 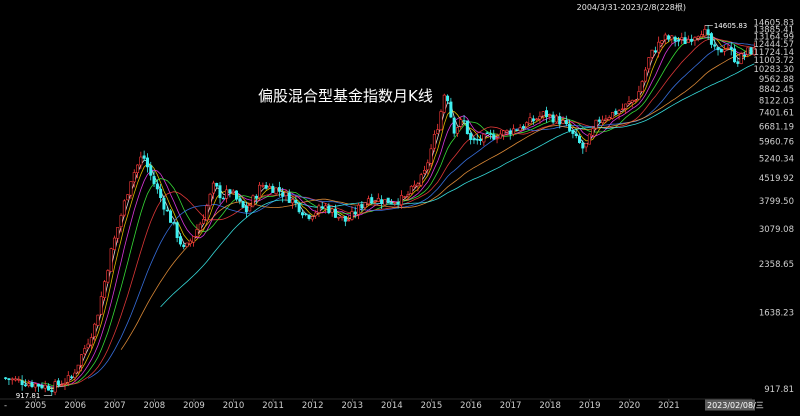 What do you see at coordinates (34, 396) in the screenshot?
I see `low-annotation: 917.81` at bounding box center [34, 396].